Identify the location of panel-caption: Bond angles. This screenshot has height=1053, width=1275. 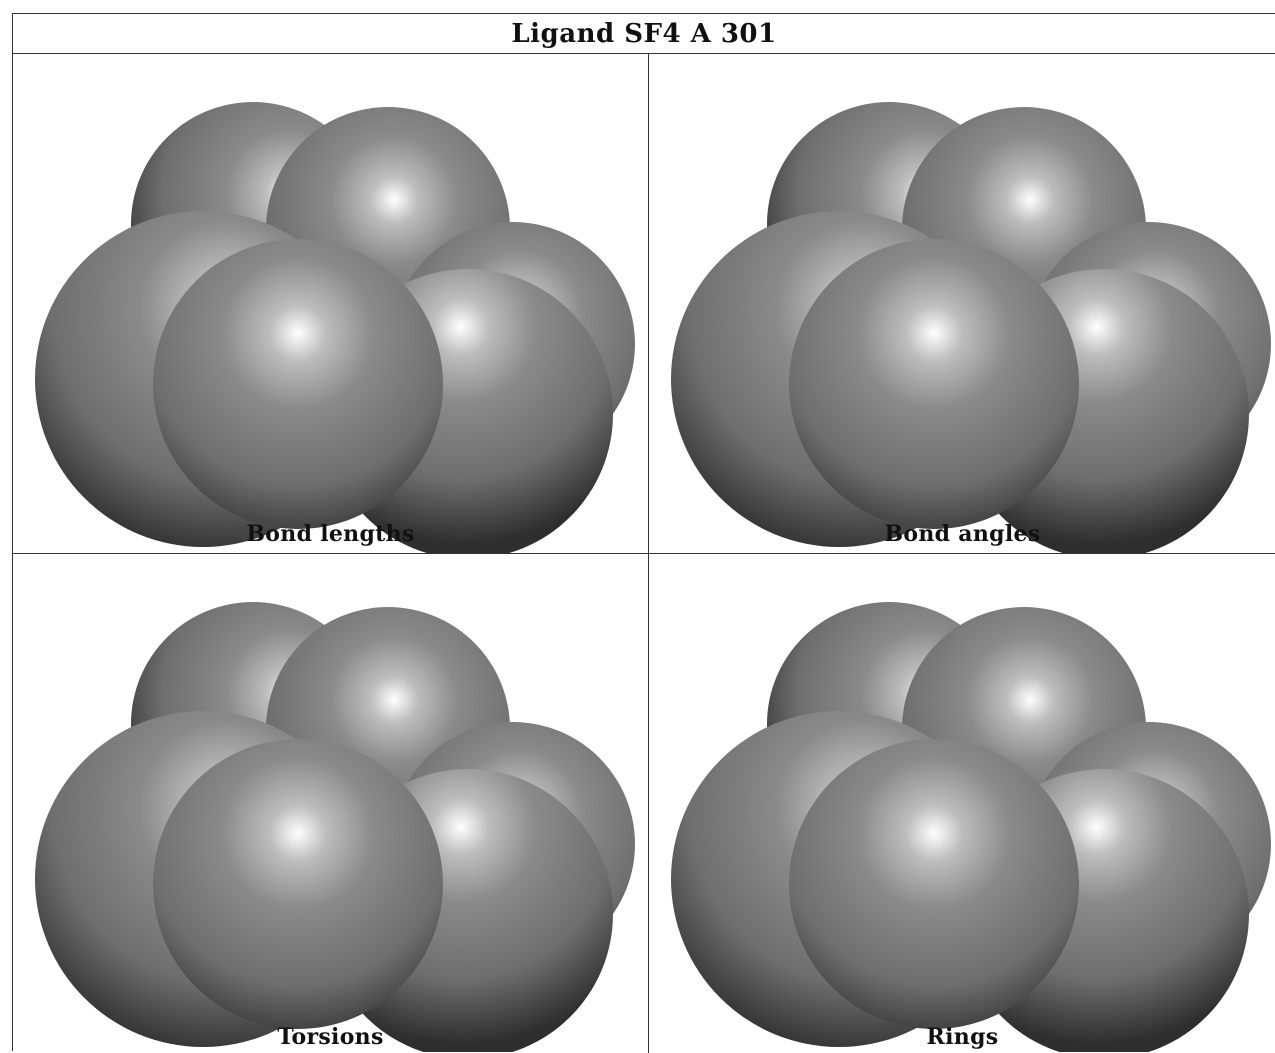
(962, 534).